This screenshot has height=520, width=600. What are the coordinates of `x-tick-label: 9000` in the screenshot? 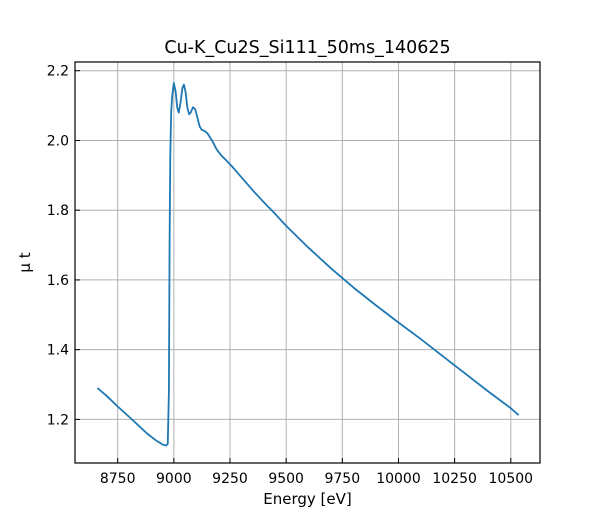 It's located at (174, 479).